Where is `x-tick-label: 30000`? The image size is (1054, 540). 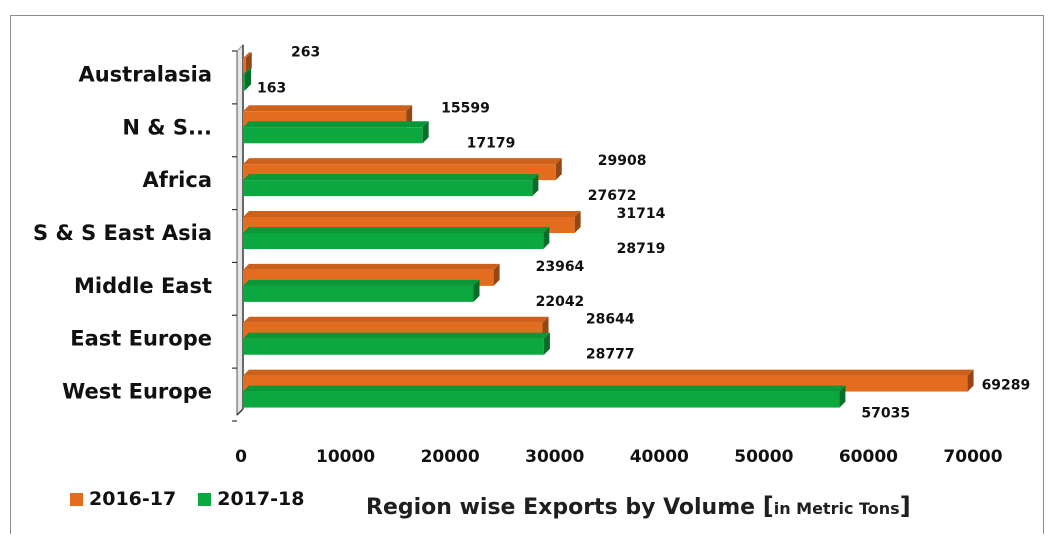 x-tick-label: 30000 is located at coordinates (554, 457).